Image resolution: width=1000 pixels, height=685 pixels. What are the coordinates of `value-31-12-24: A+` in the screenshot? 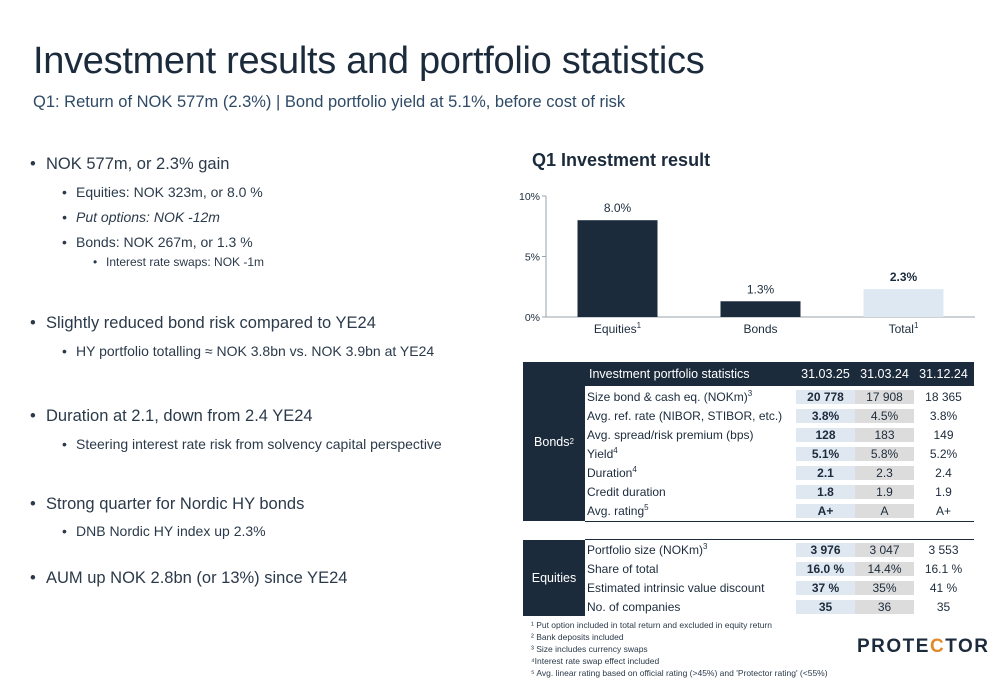 It's located at (943, 510).